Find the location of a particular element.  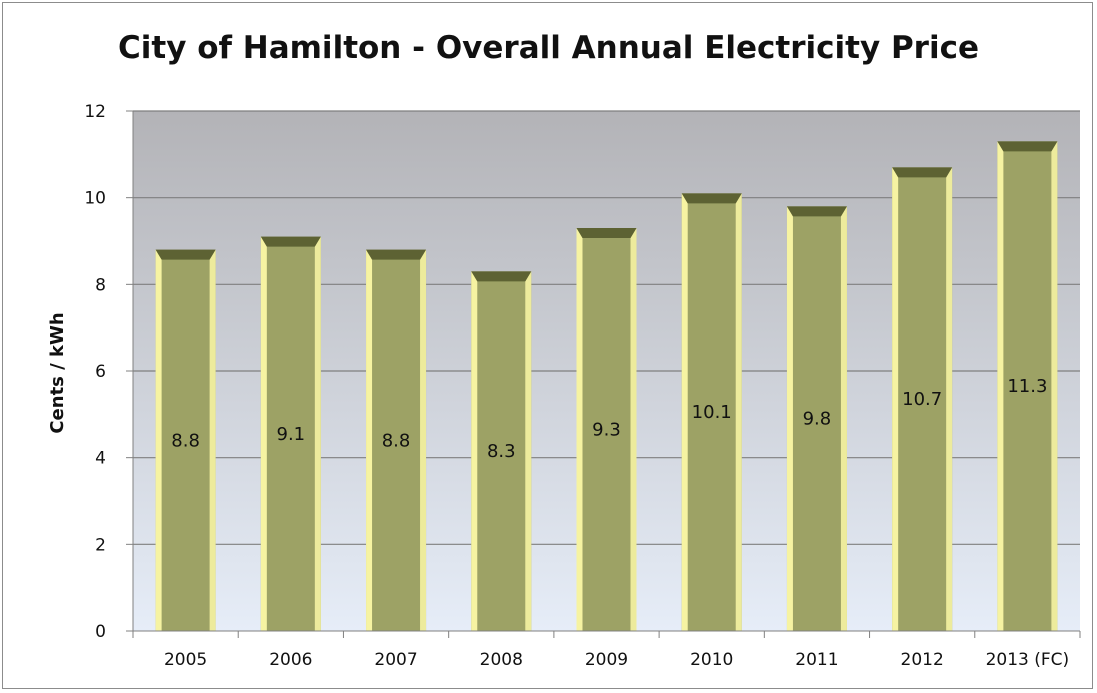

data-label: 9.1 is located at coordinates (291, 434).